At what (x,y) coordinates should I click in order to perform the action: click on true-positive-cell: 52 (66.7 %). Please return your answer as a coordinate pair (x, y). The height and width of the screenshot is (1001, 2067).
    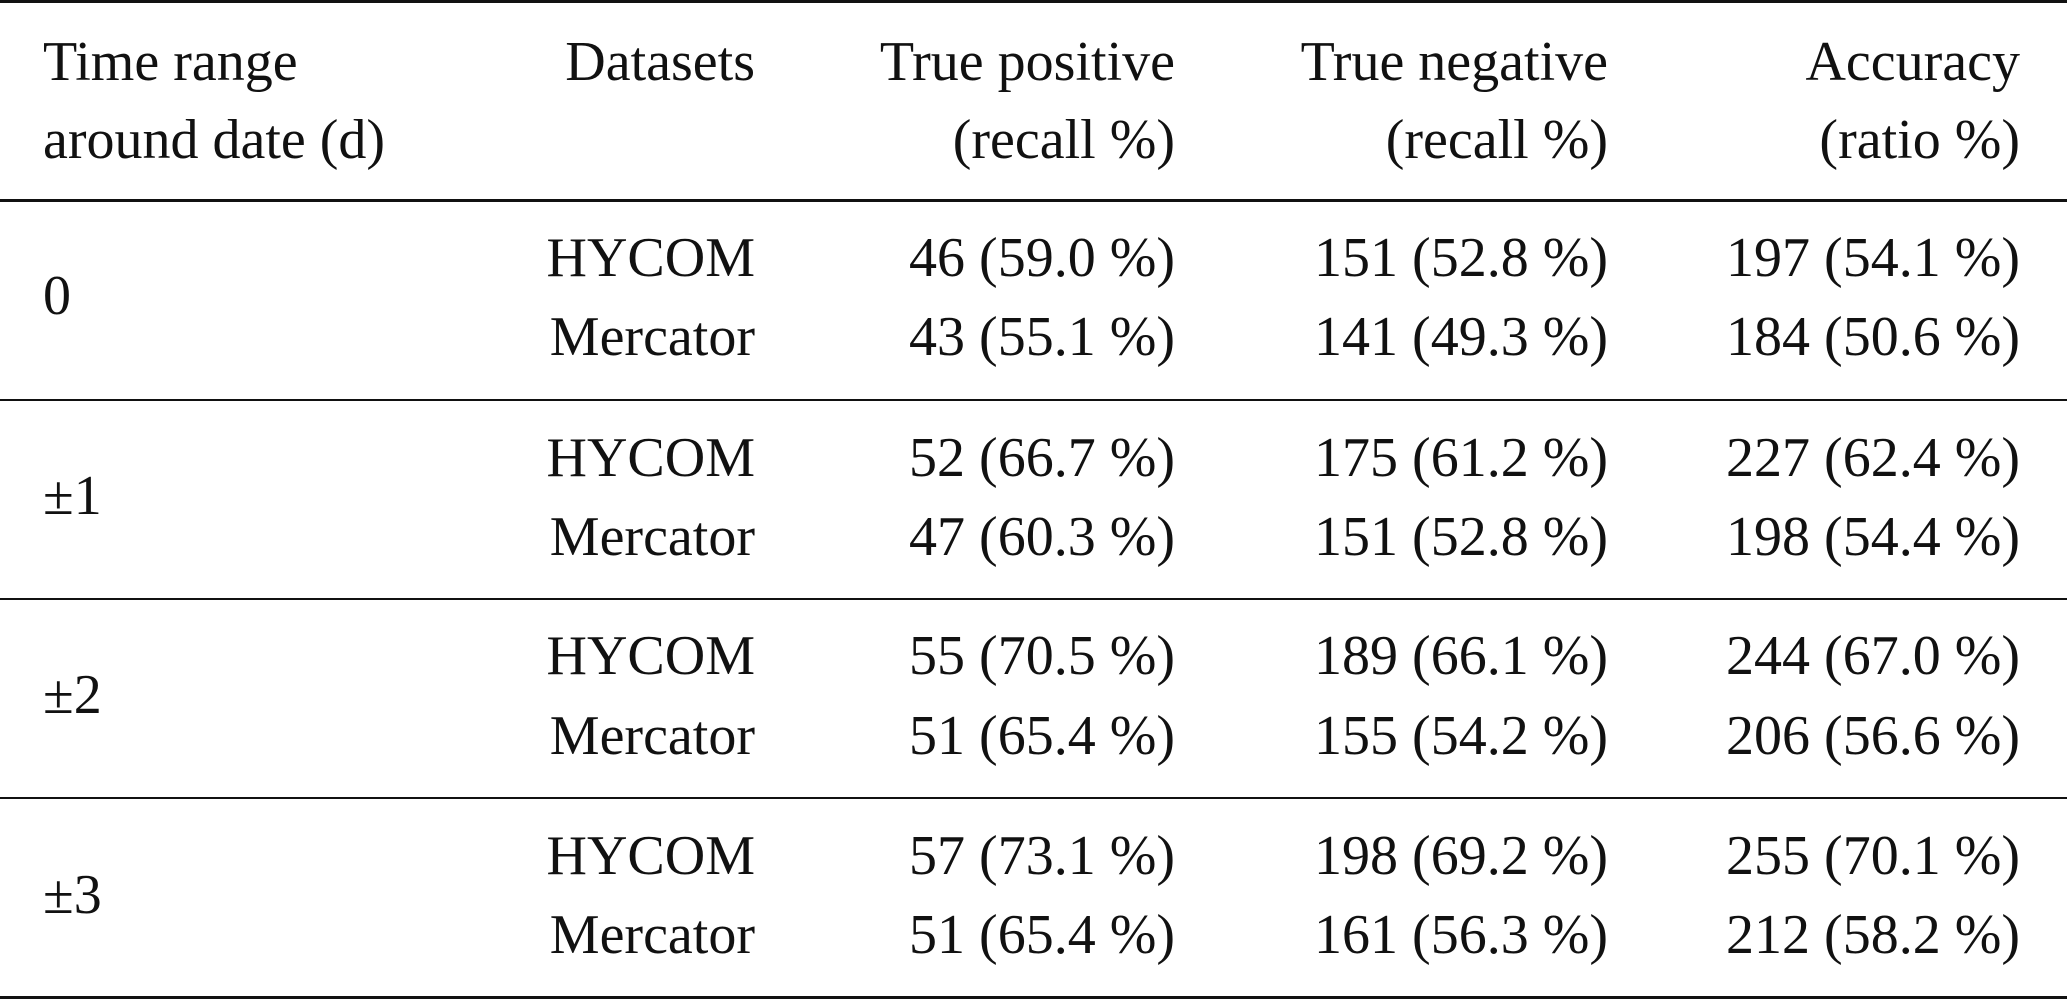
    Looking at the image, I should click on (1042, 458).